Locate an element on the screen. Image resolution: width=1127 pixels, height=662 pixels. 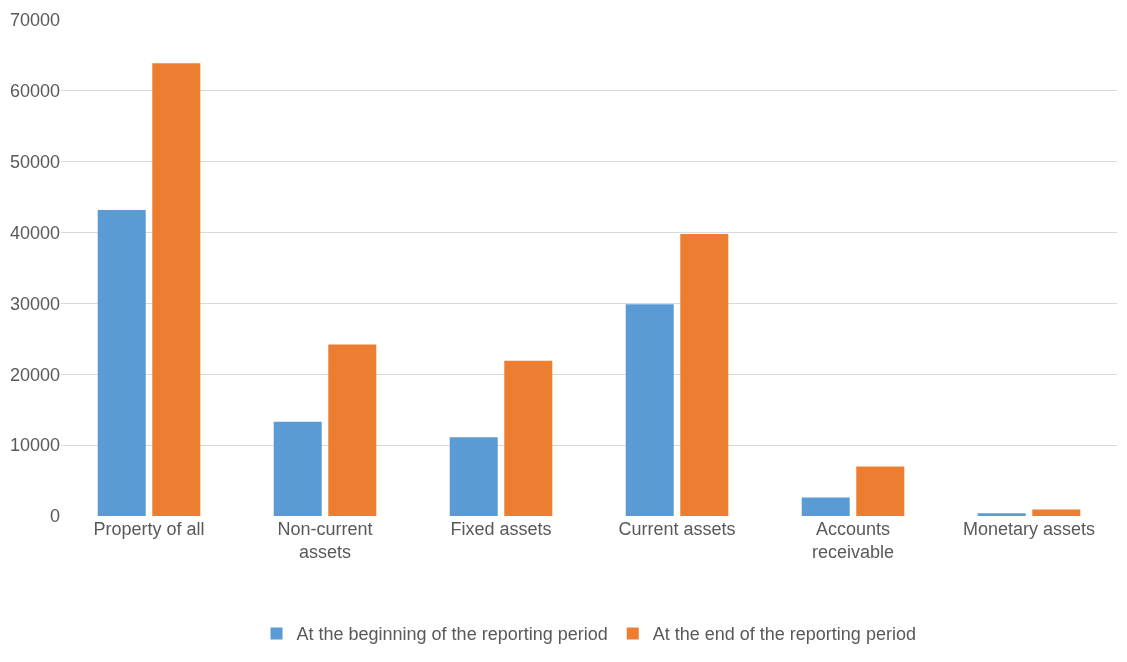
legend-label: At the beginning of the reporting period is located at coordinates (452, 634).